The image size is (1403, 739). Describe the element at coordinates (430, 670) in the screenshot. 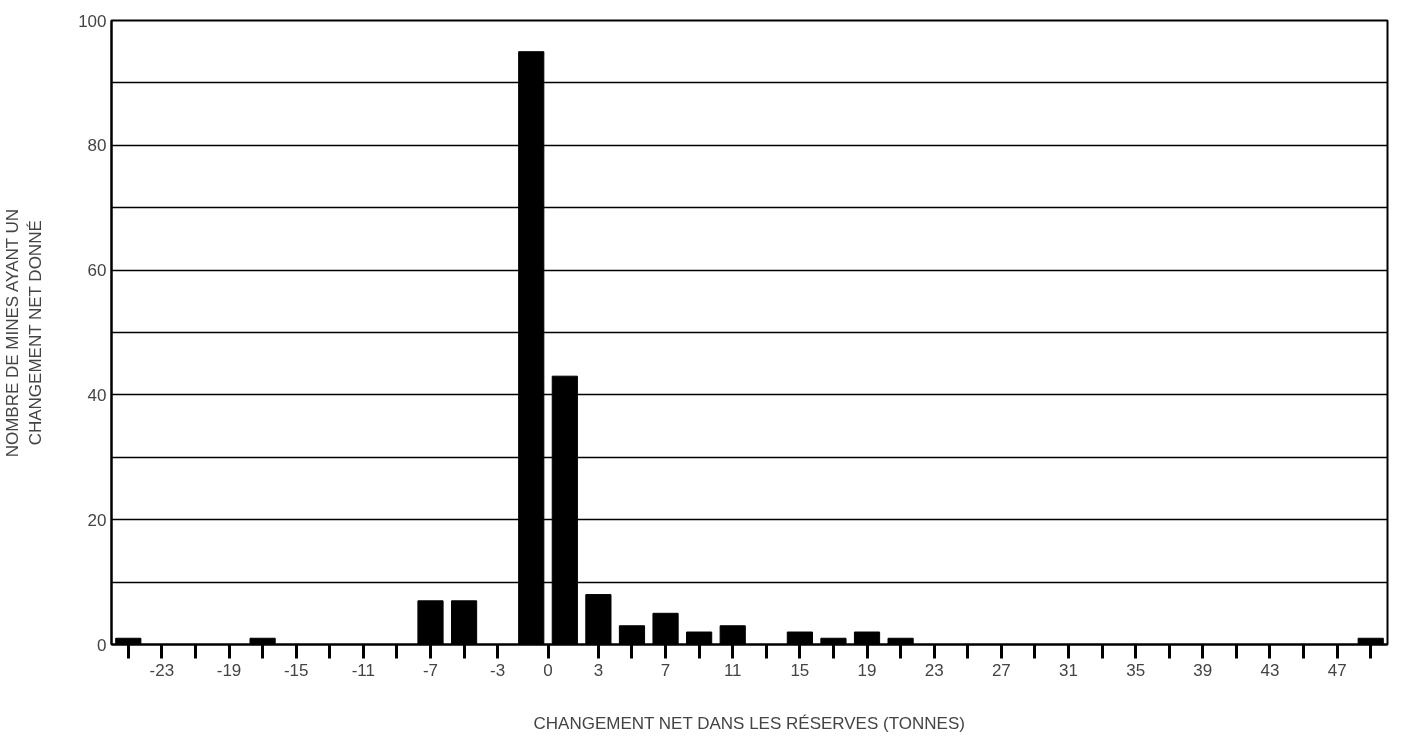

I see `x-tick-label: -7` at that location.